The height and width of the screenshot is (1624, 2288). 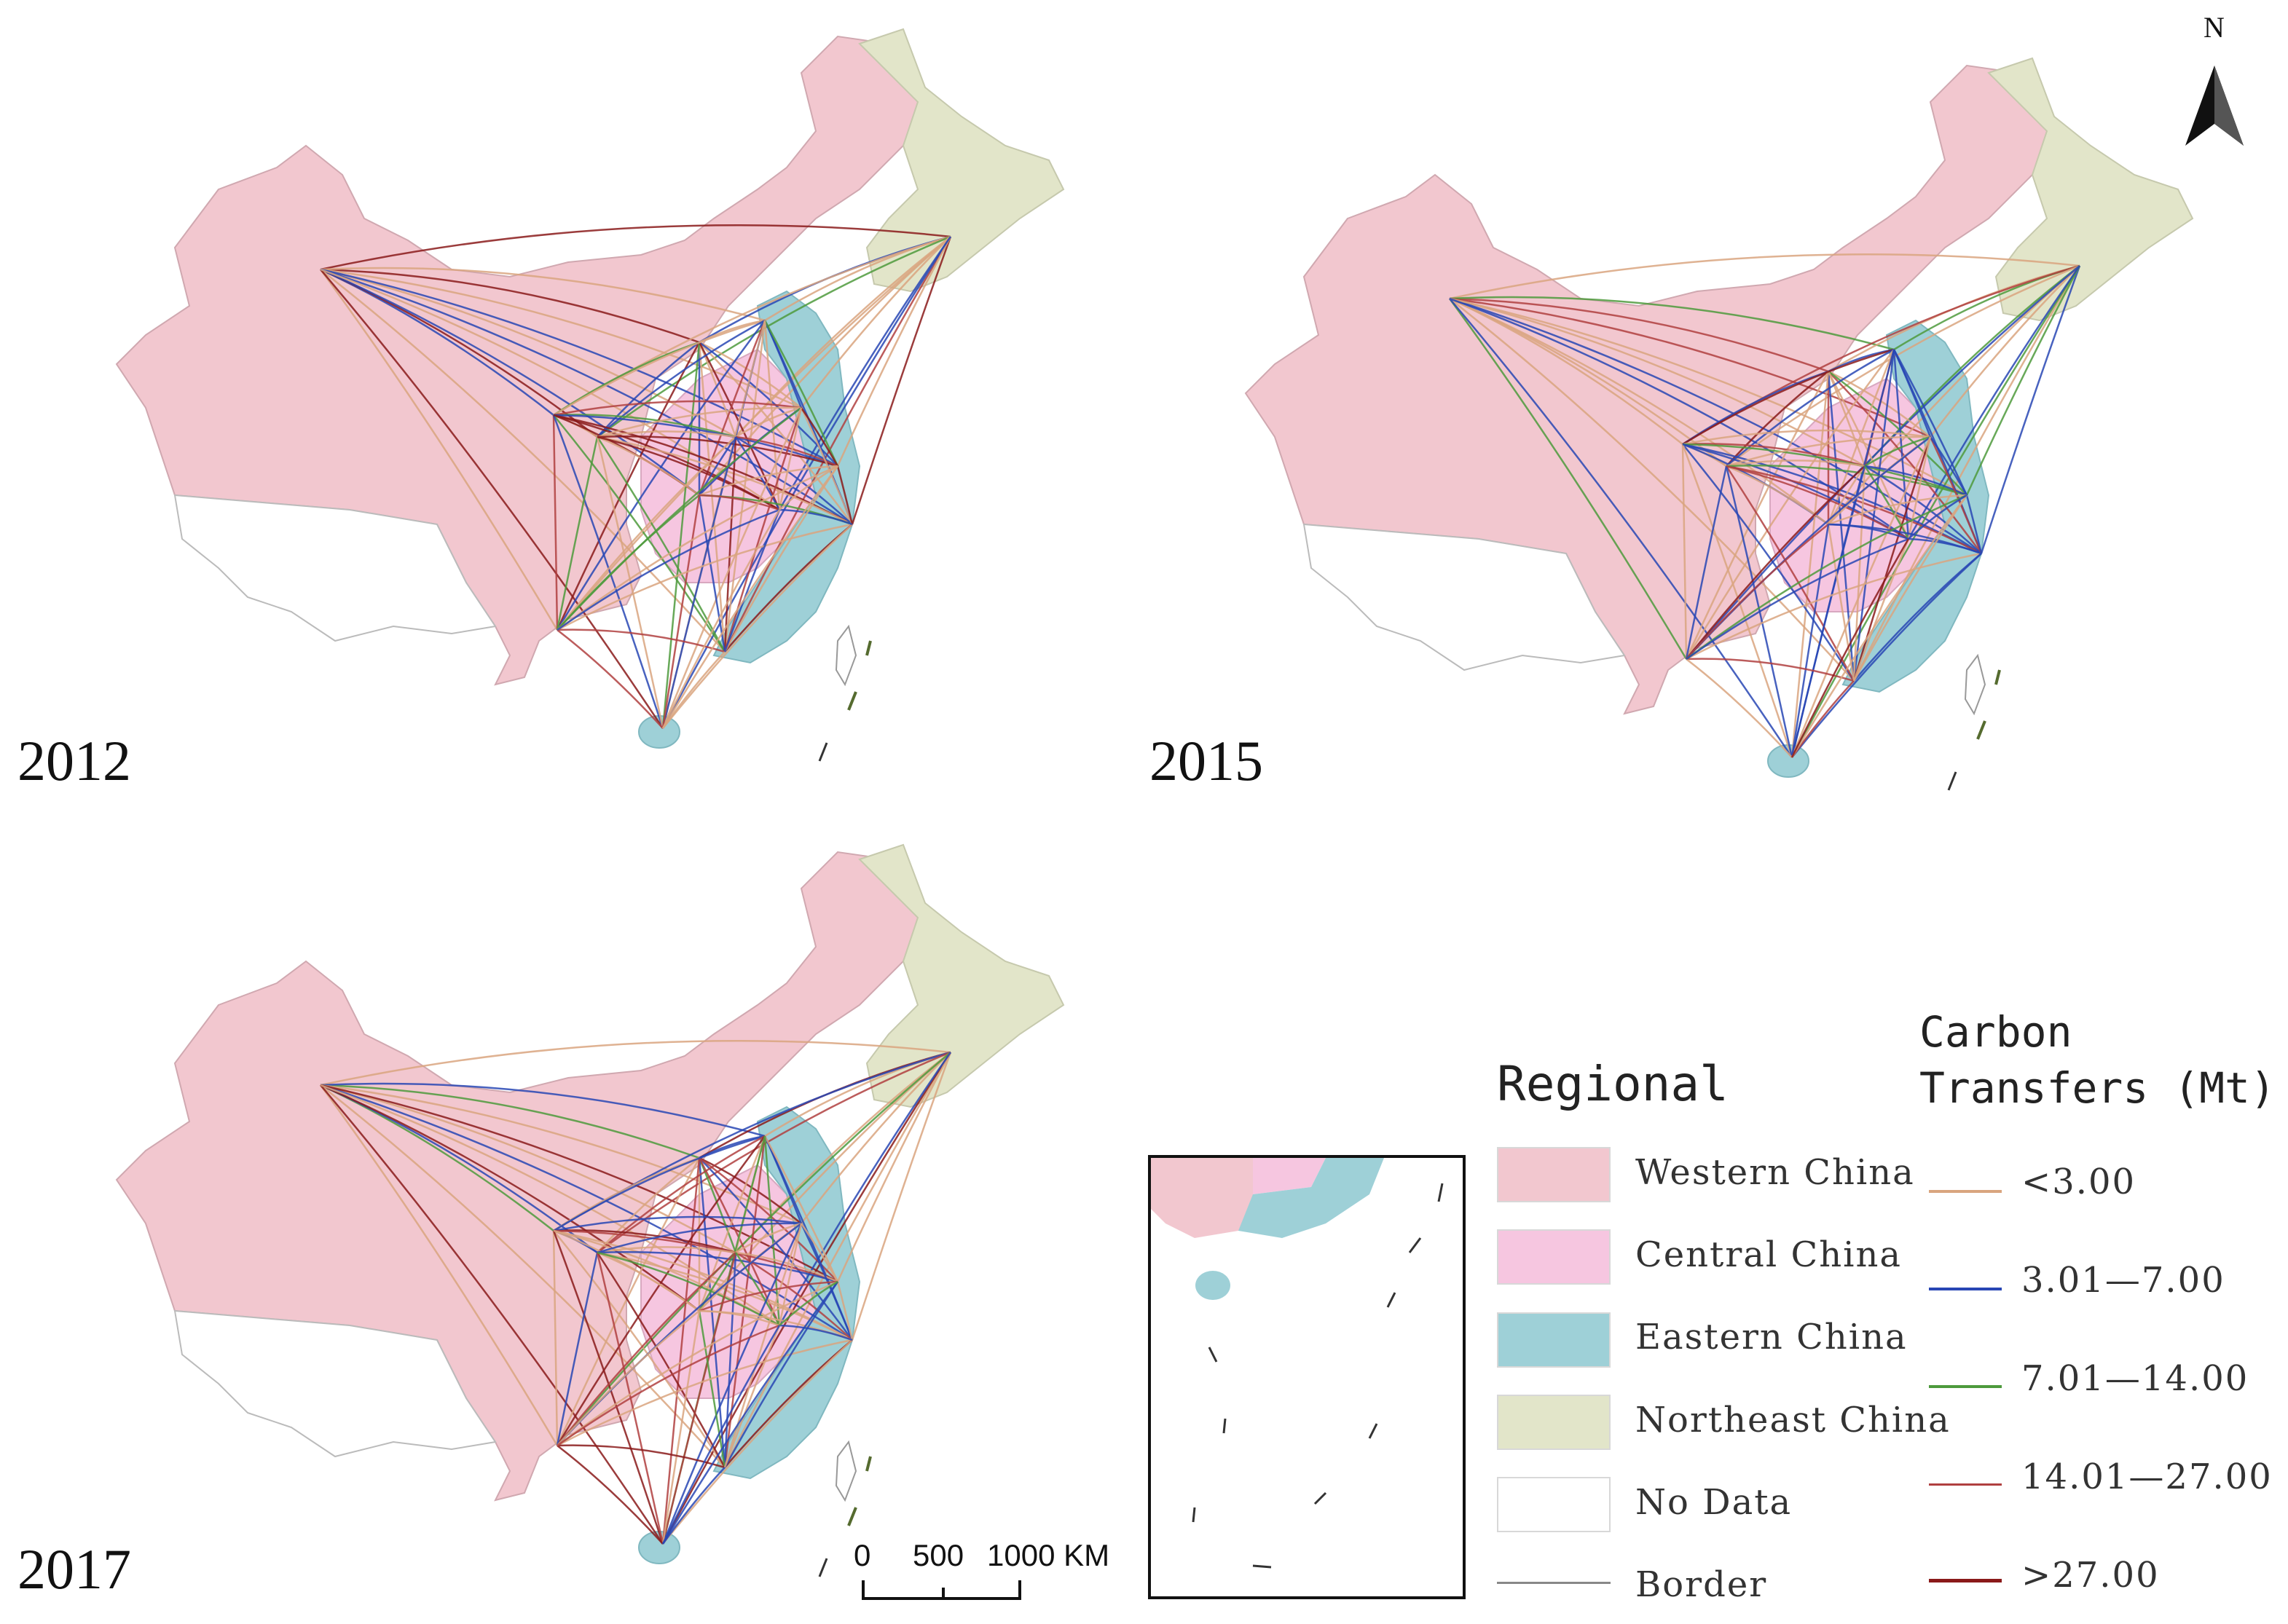 I want to click on north-label: N, so click(x=2215, y=27).